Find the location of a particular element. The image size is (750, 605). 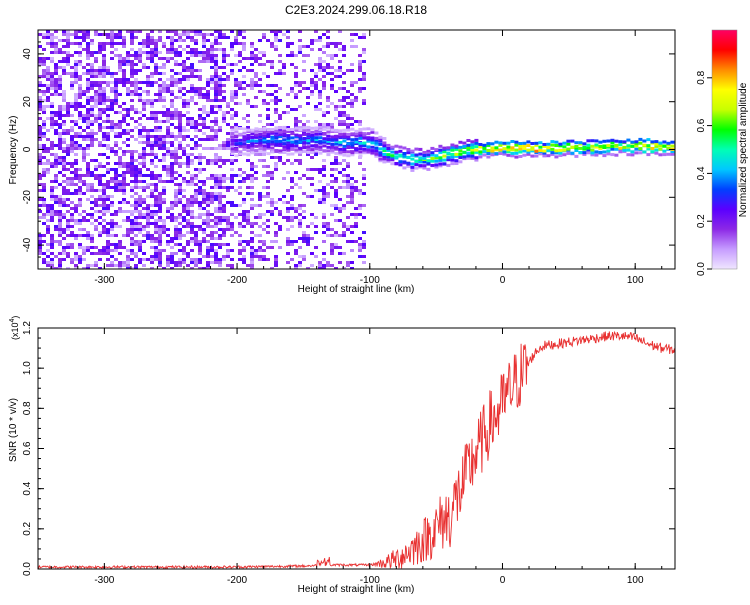

colorbar-tick-label: 0.8 is located at coordinates (701, 77).